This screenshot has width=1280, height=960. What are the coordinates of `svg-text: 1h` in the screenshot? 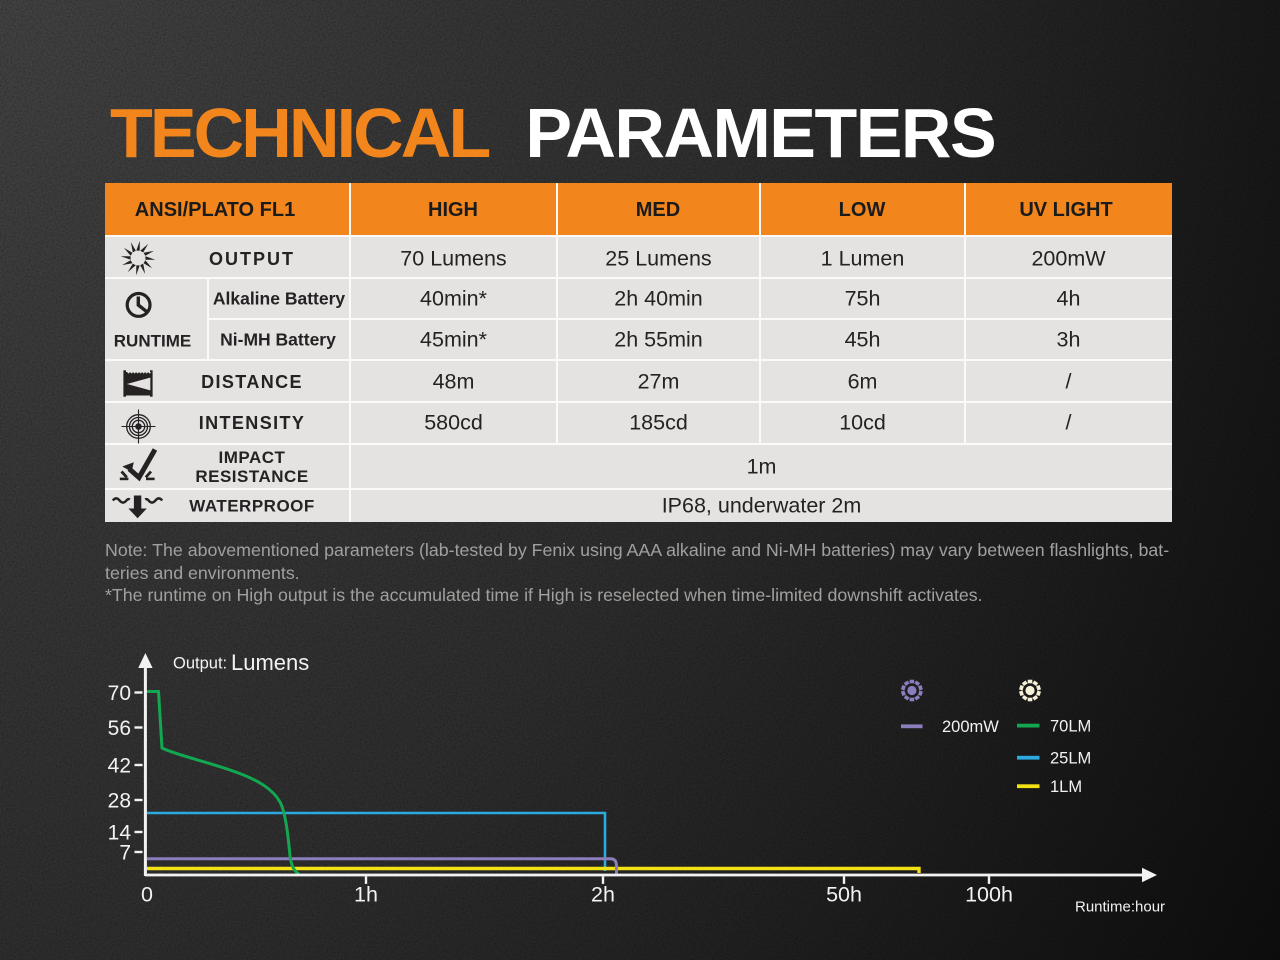 It's located at (366, 895).